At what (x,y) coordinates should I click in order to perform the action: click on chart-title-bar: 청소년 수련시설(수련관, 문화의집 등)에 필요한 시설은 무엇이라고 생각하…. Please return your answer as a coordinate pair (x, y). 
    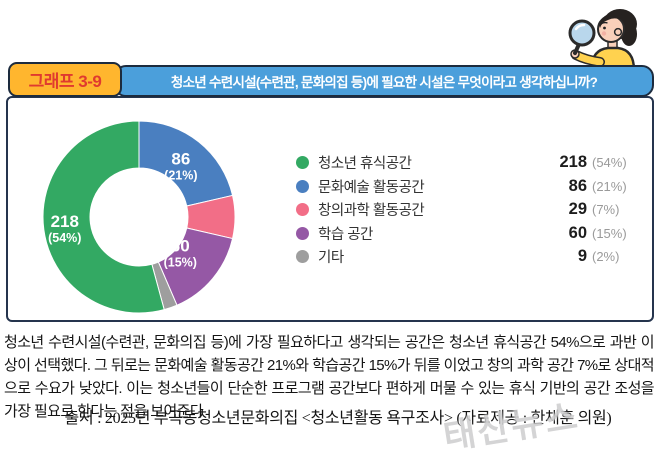
    Looking at the image, I should click on (384, 81).